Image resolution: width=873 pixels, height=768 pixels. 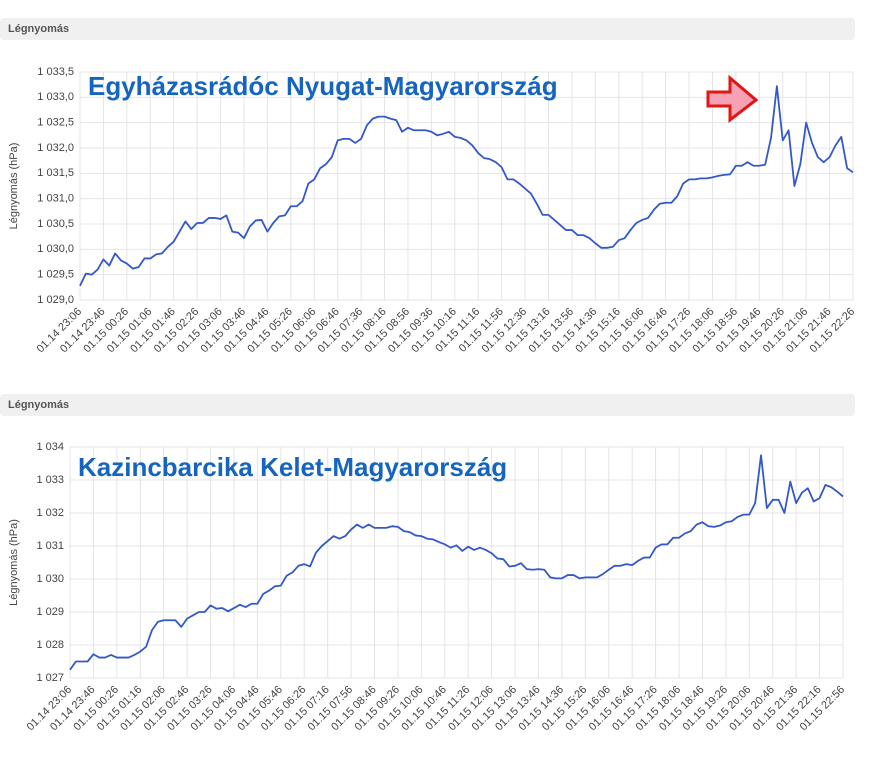 I want to click on y-tick-label: 1 032, so click(x=50, y=513).